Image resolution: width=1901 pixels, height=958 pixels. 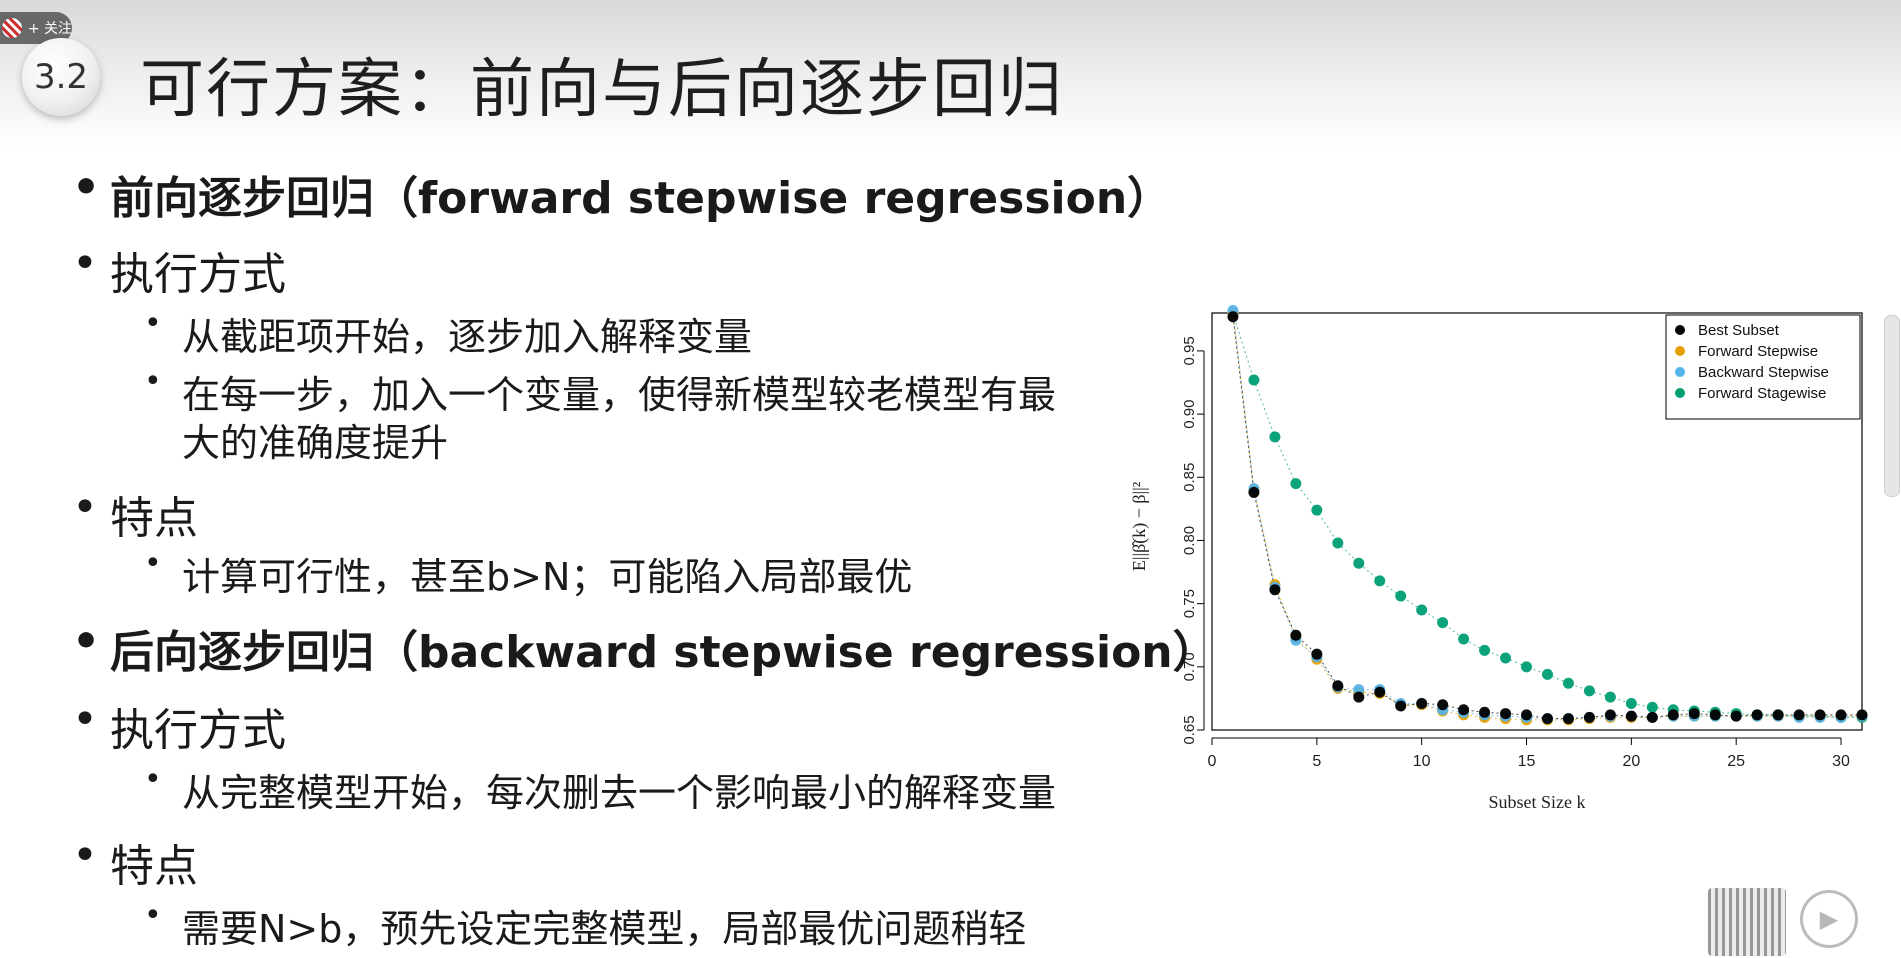 What do you see at coordinates (621, 194) in the screenshot?
I see `bullet-forward-heading: 前向逐步回归（forward stepwise regression）` at bounding box center [621, 194].